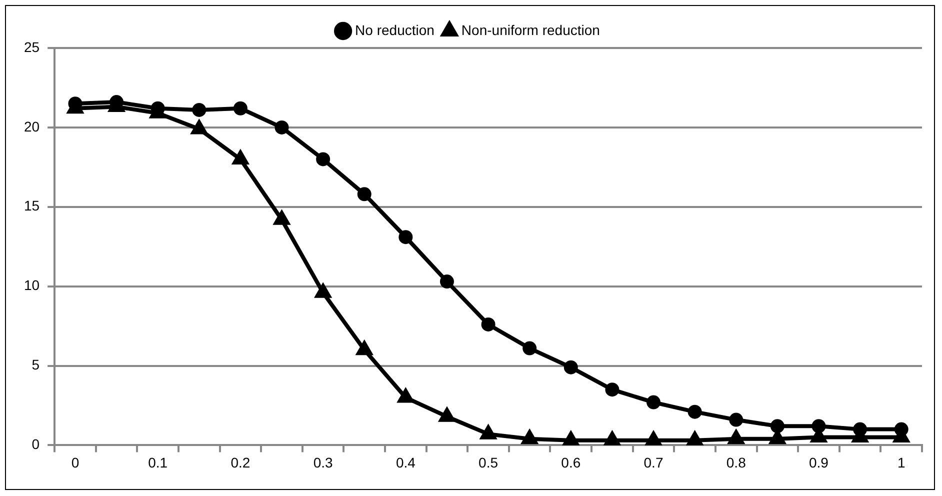 This screenshot has width=942, height=496. What do you see at coordinates (571, 462) in the screenshot?
I see `x-tick-label: 0.6` at bounding box center [571, 462].